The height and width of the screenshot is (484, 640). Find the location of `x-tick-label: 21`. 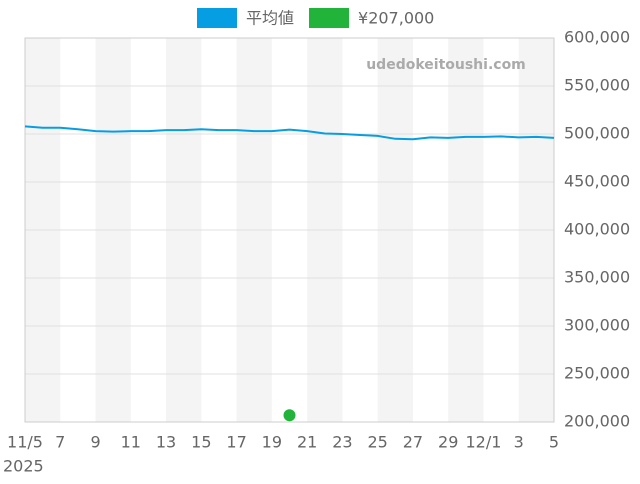

x-tick-label: 21 is located at coordinates (307, 442).